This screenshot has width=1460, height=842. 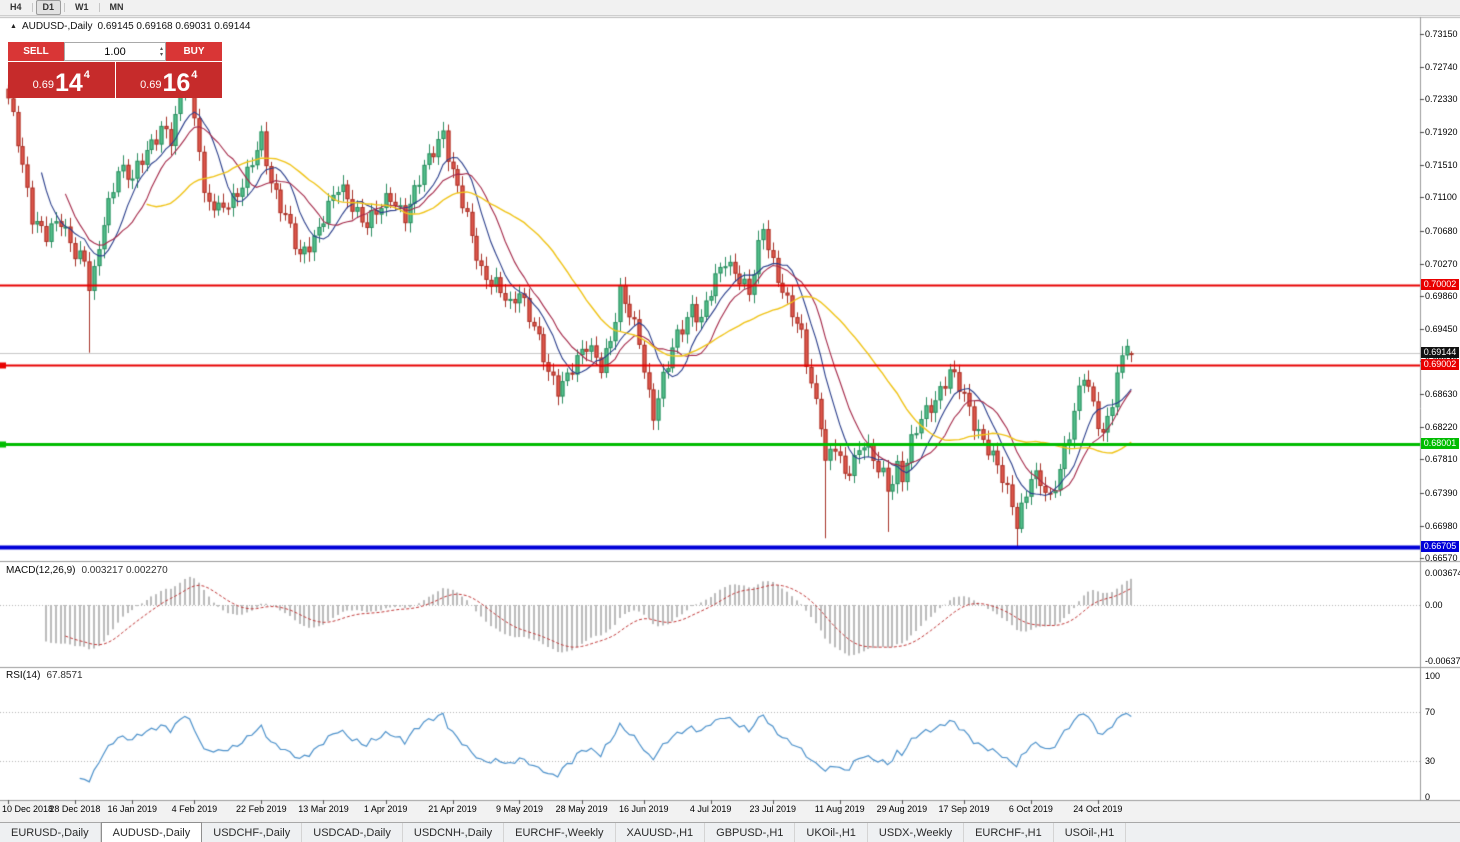 I want to click on price-tick-label: 0.67390, so click(x=1441, y=492).